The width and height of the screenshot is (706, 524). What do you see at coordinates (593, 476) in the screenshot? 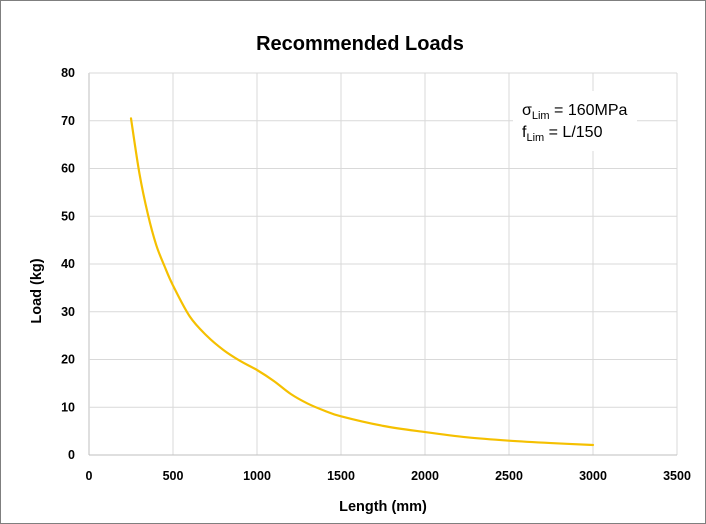
I see `x-tick-label: 3000` at bounding box center [593, 476].